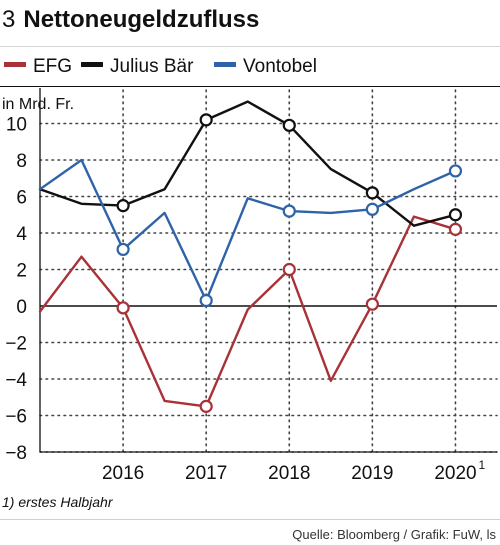 The image size is (500, 545). Describe the element at coordinates (372, 473) in the screenshot. I see `x-tick-label: 2019` at that location.